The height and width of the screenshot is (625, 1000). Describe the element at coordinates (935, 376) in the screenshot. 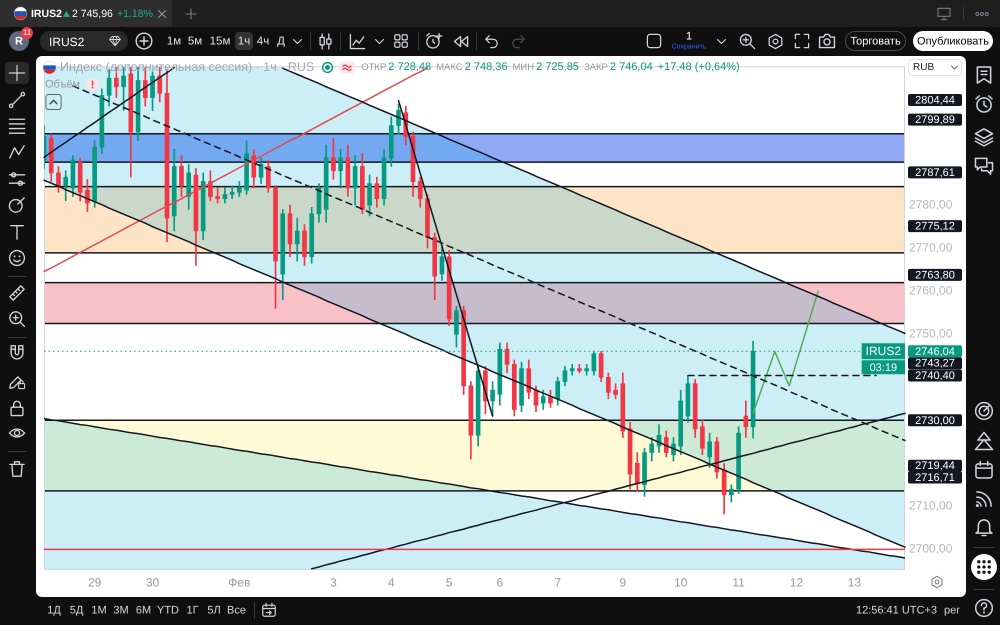

I see `y2-tick-label: 2740,40` at that location.